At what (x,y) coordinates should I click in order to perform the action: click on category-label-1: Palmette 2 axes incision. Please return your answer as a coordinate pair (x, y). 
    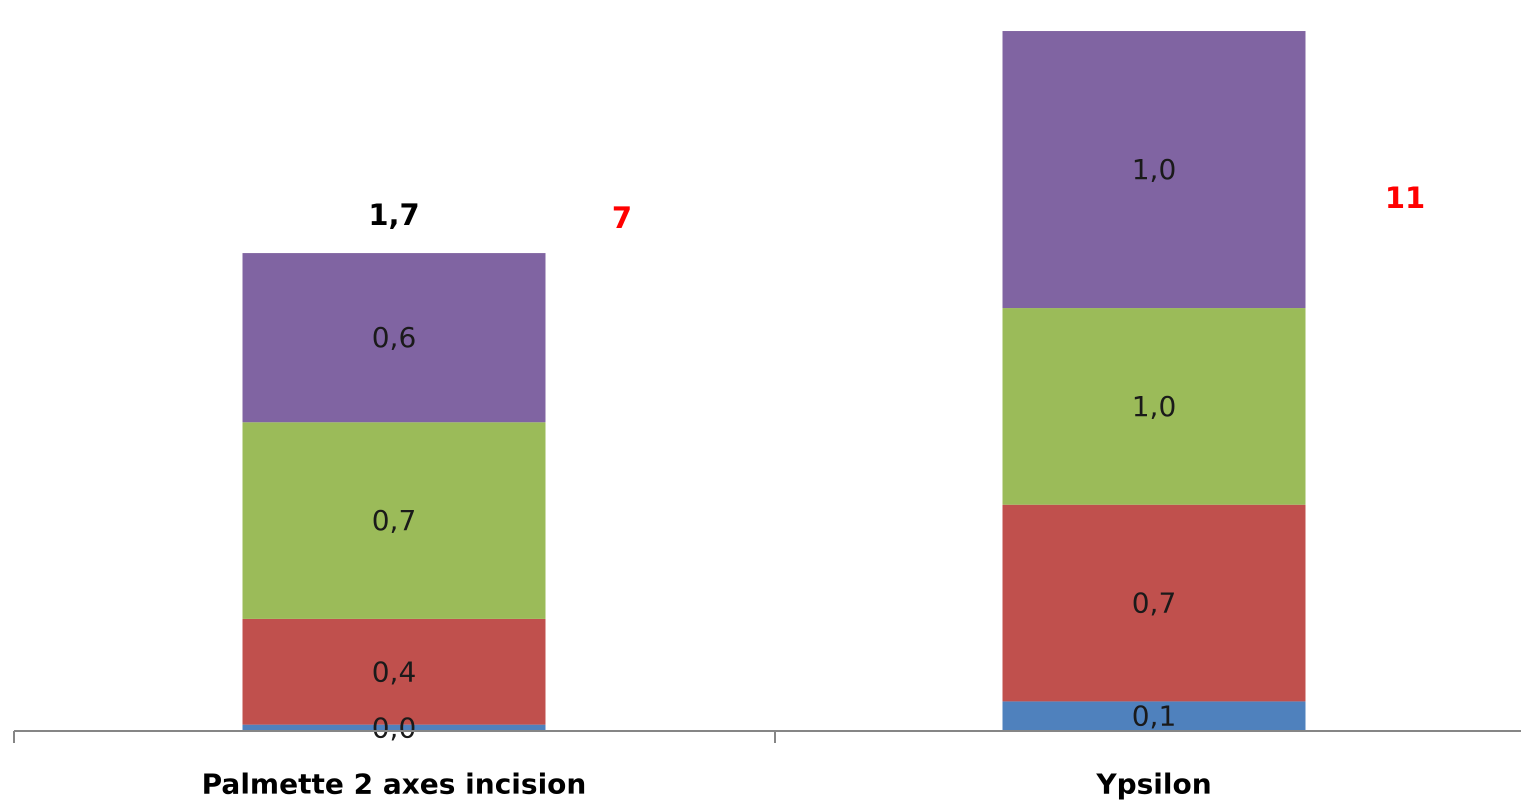
    Looking at the image, I should click on (394, 784).